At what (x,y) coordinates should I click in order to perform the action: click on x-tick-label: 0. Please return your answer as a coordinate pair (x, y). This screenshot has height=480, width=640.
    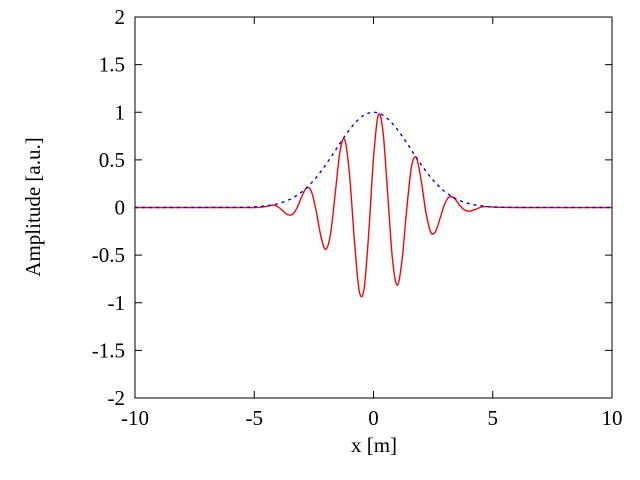
    Looking at the image, I should click on (373, 418).